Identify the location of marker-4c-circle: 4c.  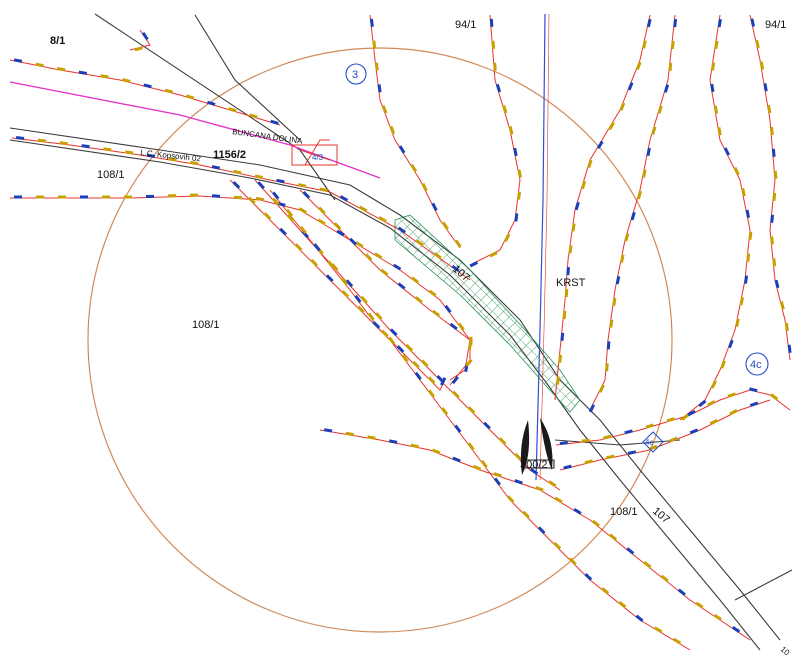
(757, 364).